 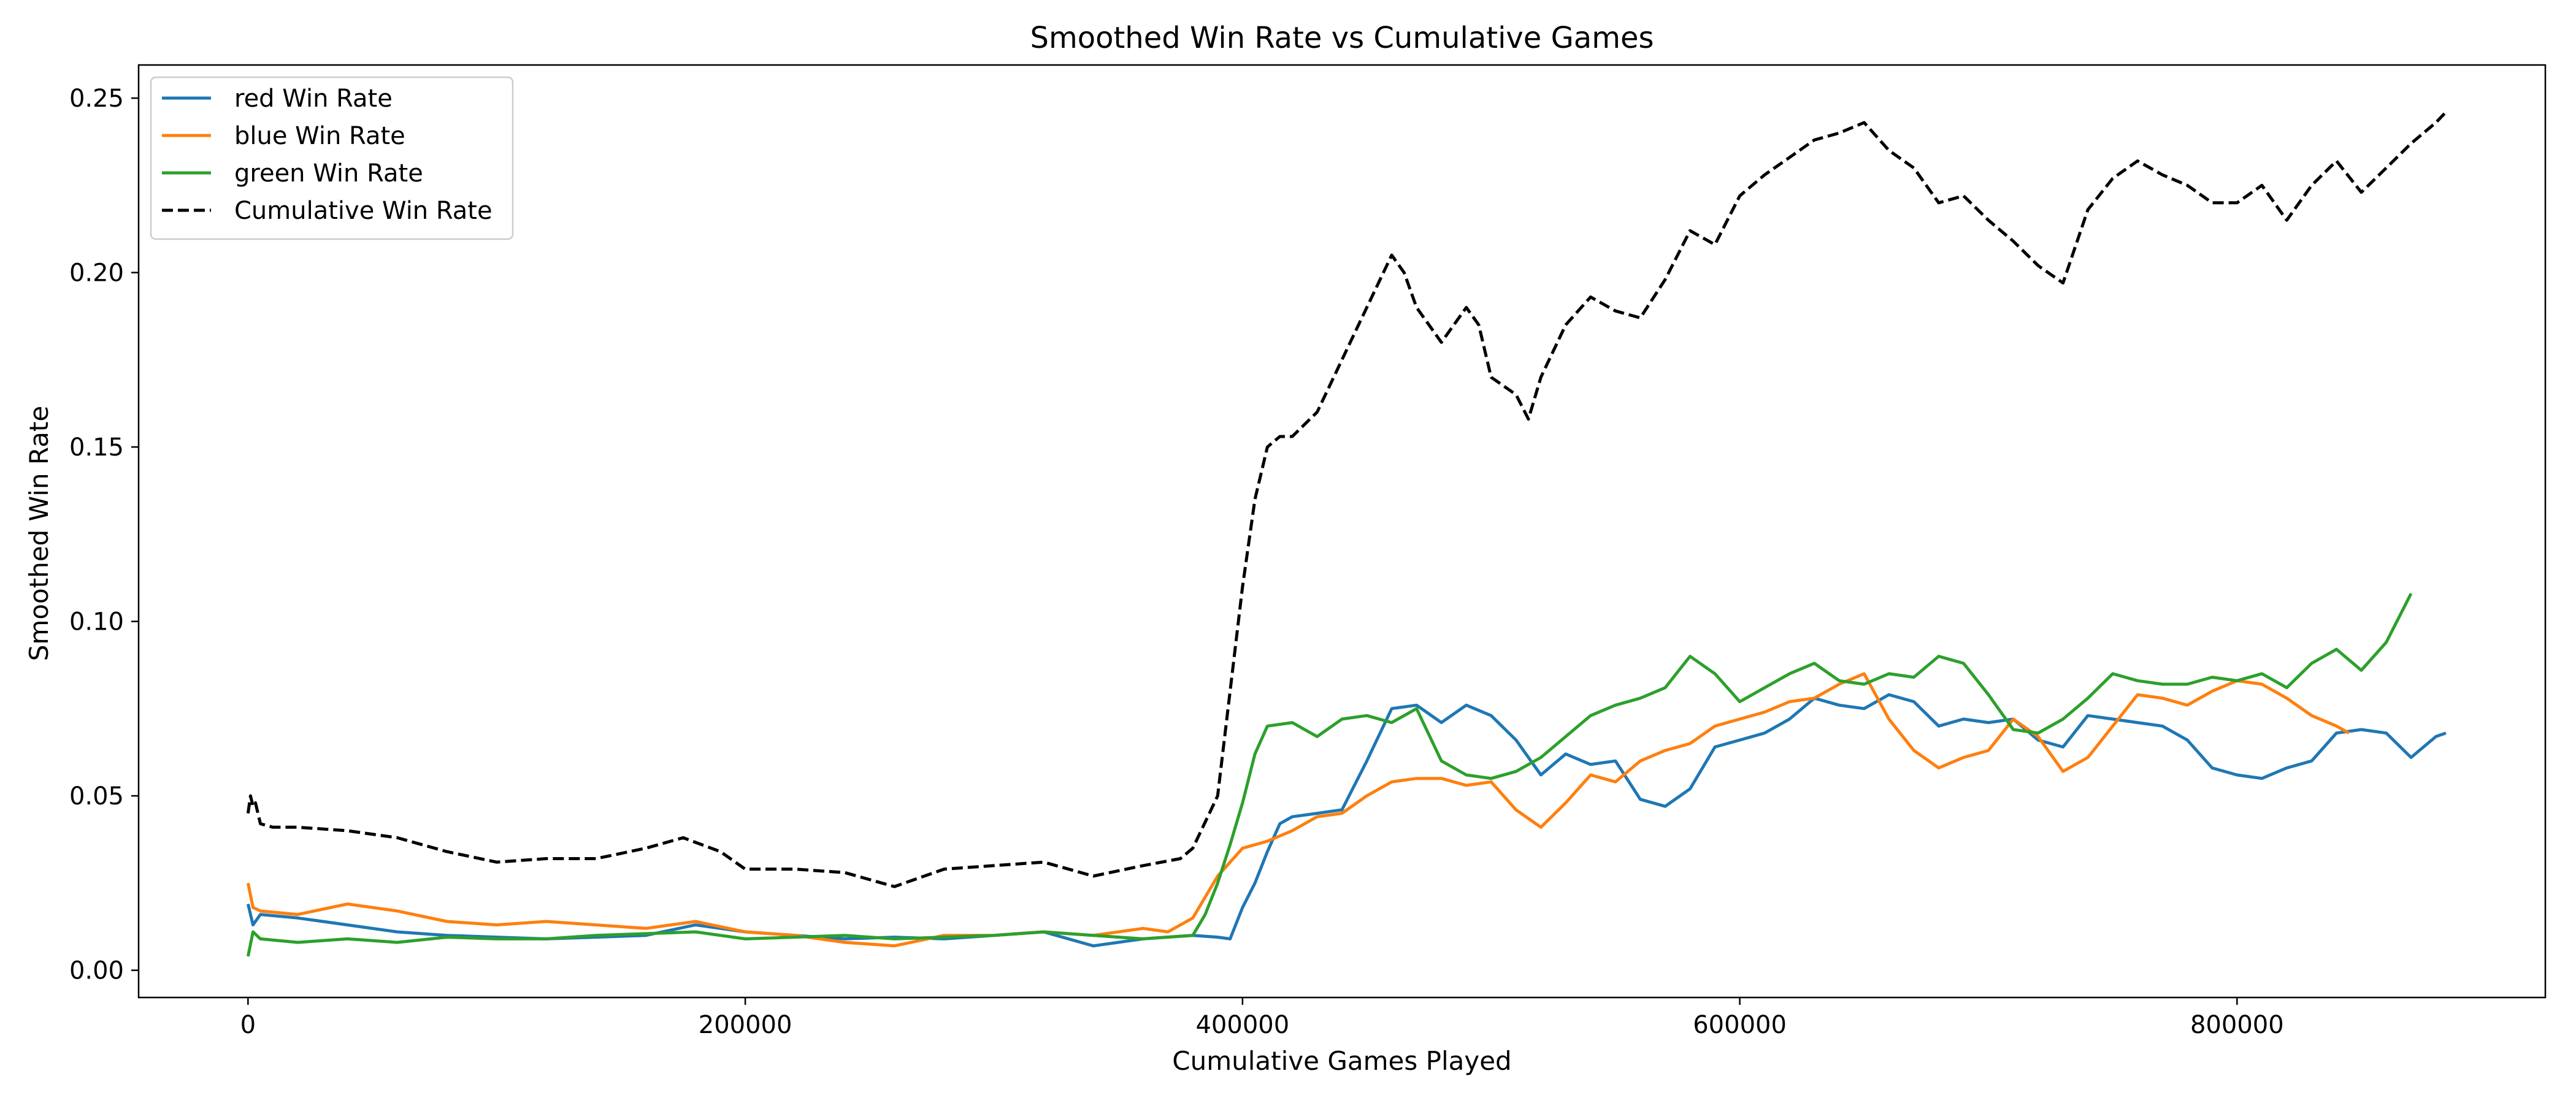 I want to click on x-tick-label-2: 400000, so click(x=1242, y=1025).